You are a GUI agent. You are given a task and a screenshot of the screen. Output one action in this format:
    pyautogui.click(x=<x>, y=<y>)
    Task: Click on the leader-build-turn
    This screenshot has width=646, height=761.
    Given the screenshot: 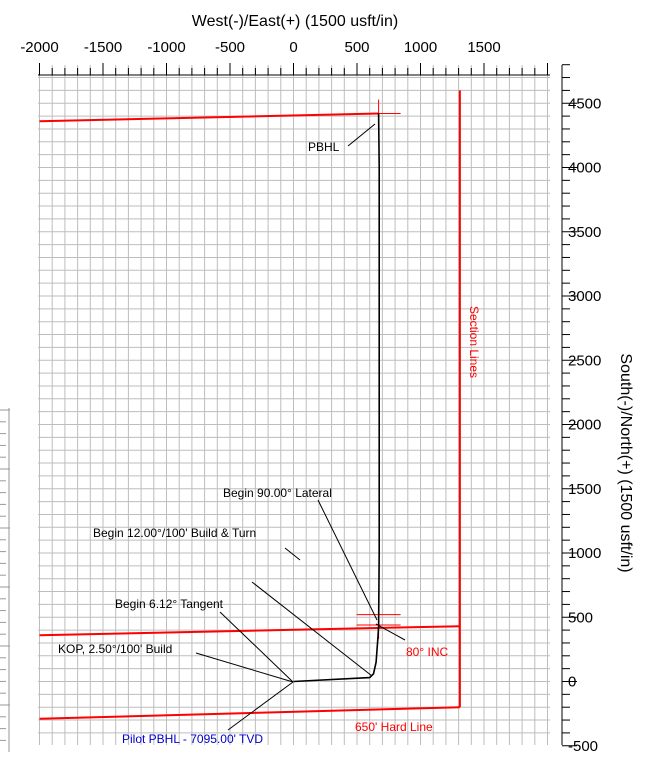 What is the action you would take?
    pyautogui.click(x=312, y=629)
    